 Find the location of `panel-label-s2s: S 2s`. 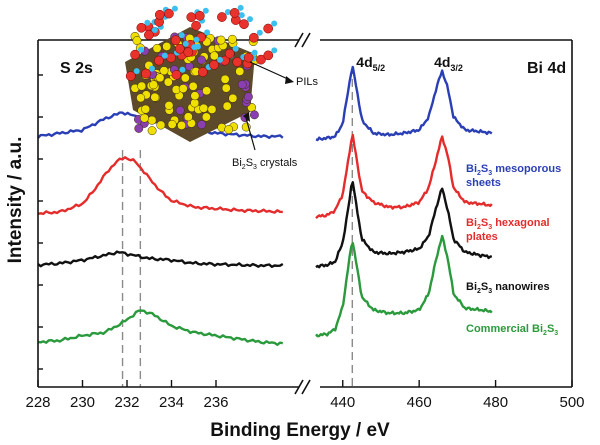

panel-label-s2s: S 2s is located at coordinates (76, 68).